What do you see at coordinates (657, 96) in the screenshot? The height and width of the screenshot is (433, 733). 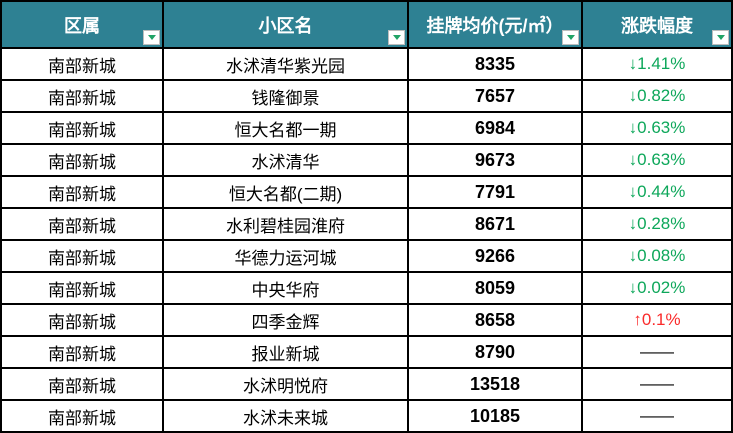 I see `change-cell: ↓0.82%` at bounding box center [657, 96].